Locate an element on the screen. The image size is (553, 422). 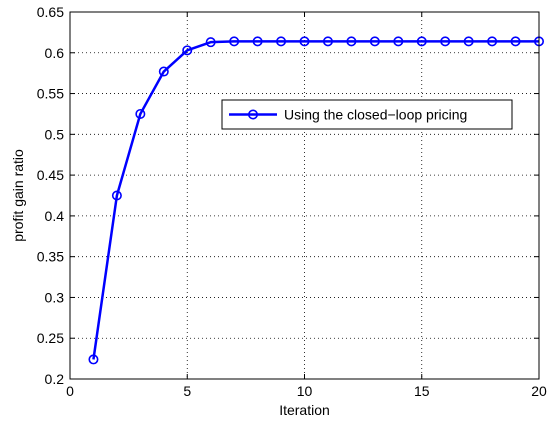
legend-entry-label: Using the closed−loop pricing is located at coordinates (375, 115).